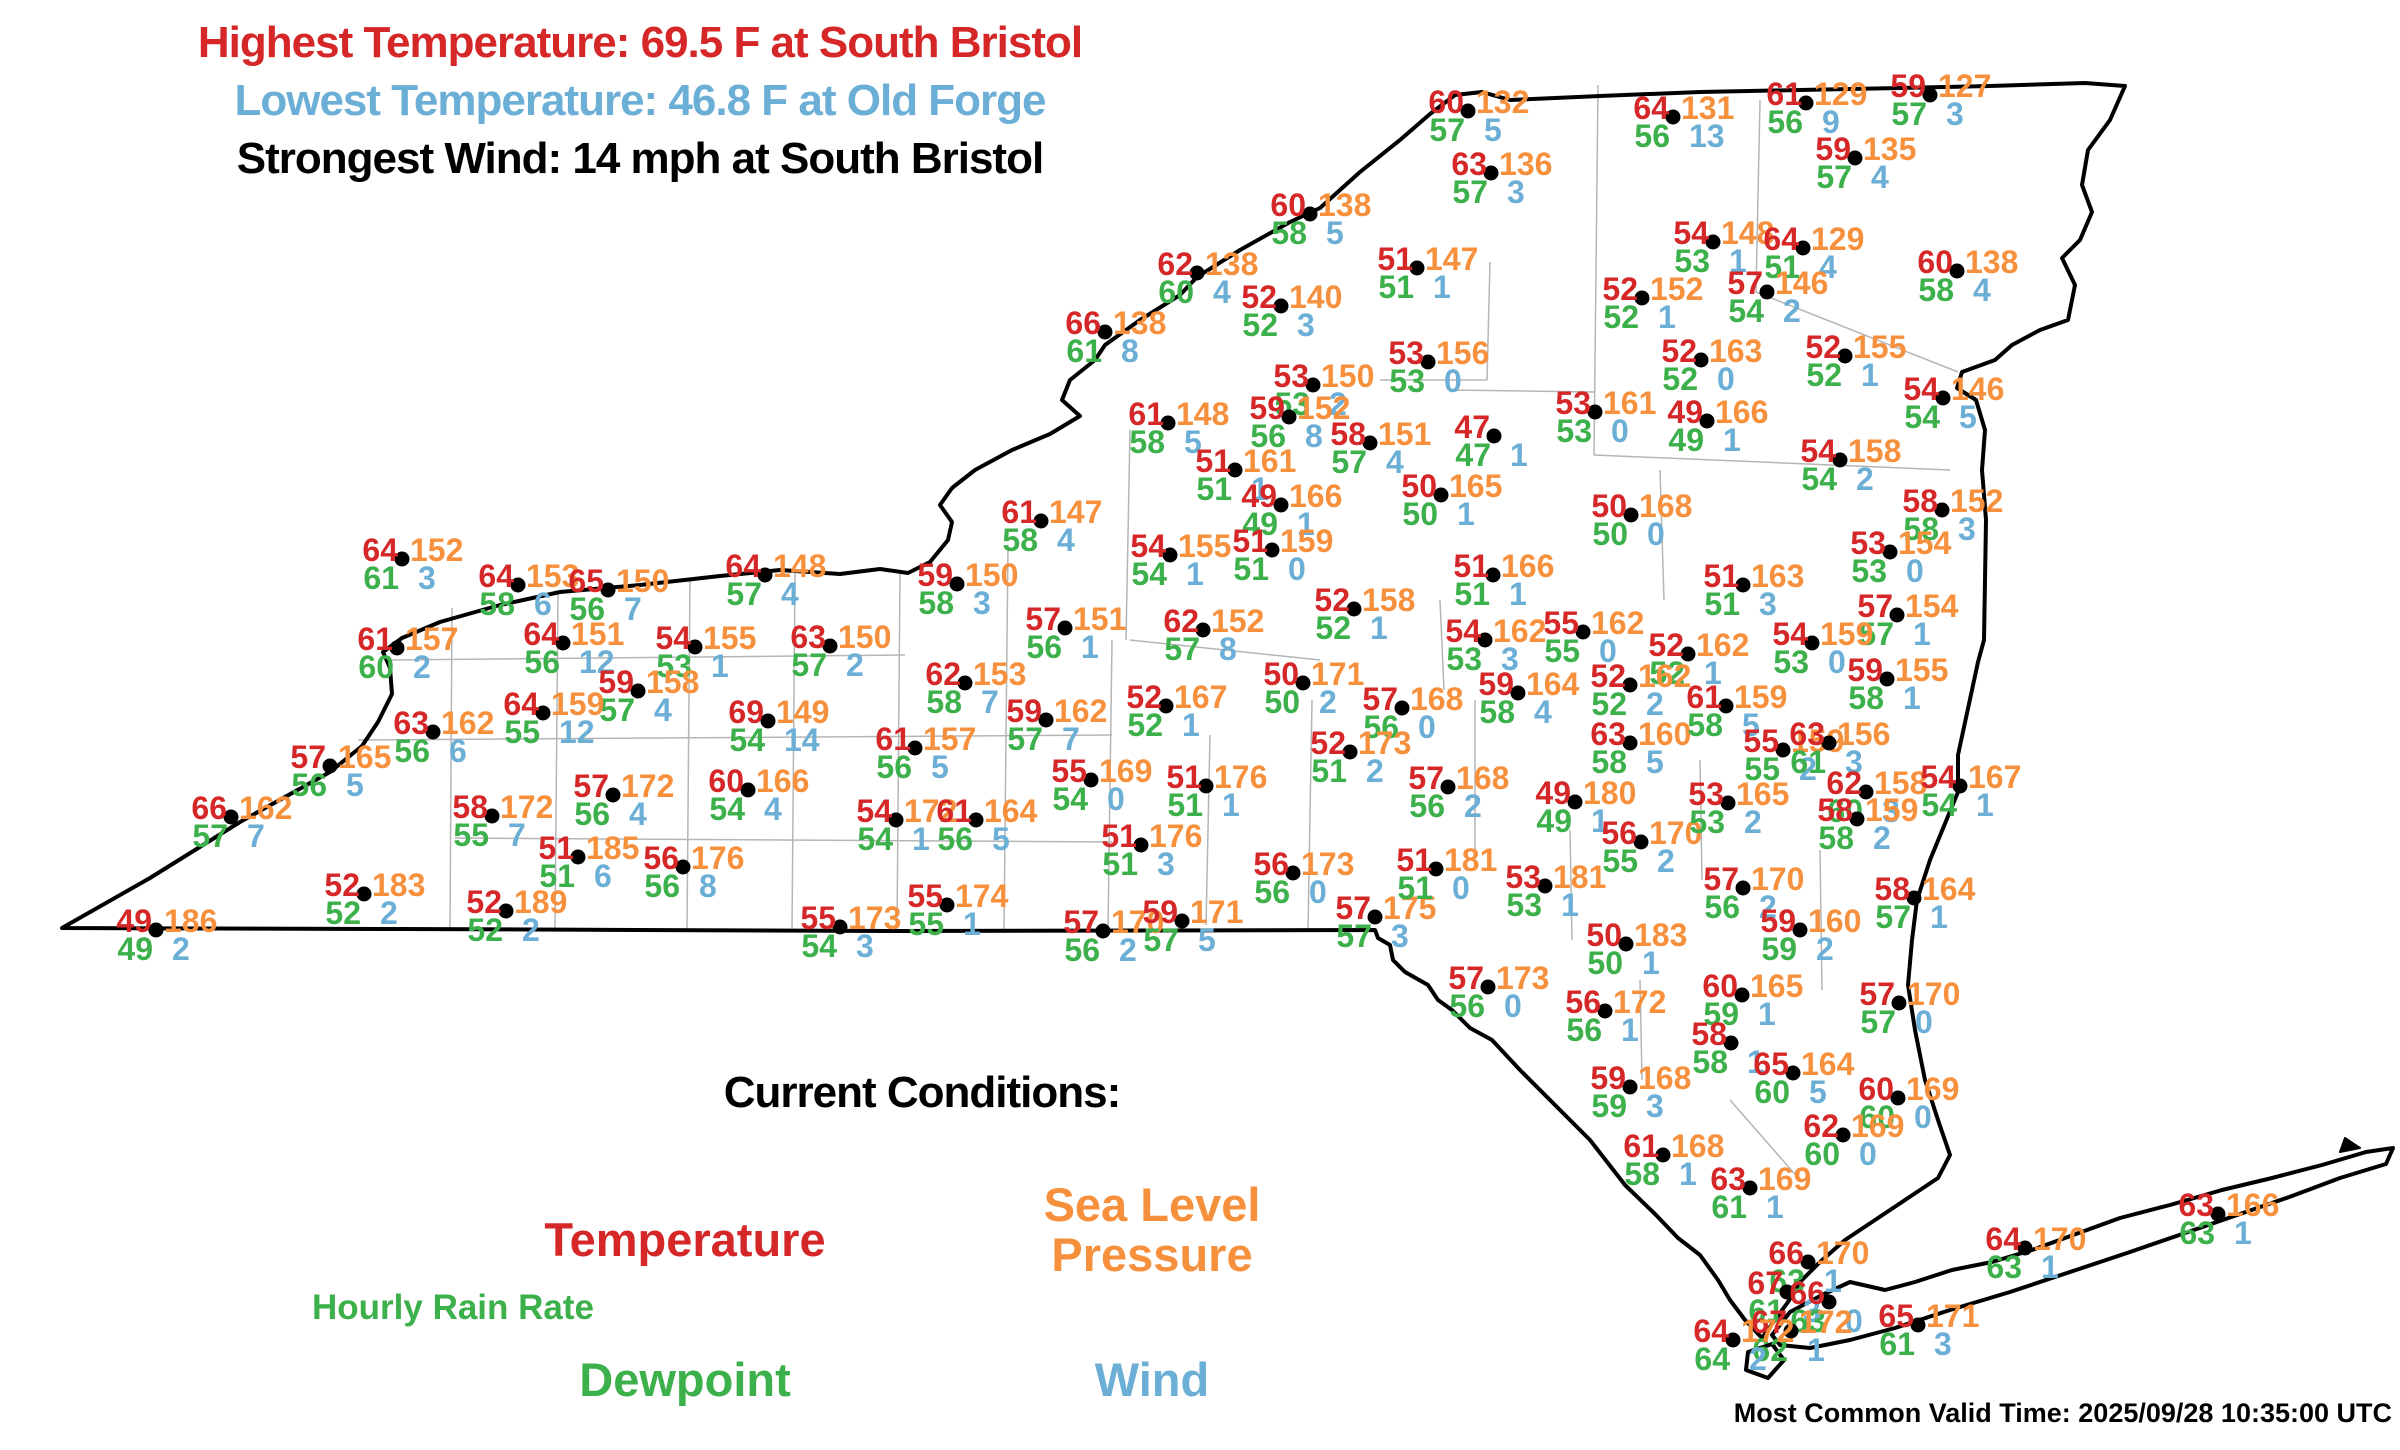 The width and height of the screenshot is (2400, 1450). I want to click on station-wind: 3, so click(1306, 325).